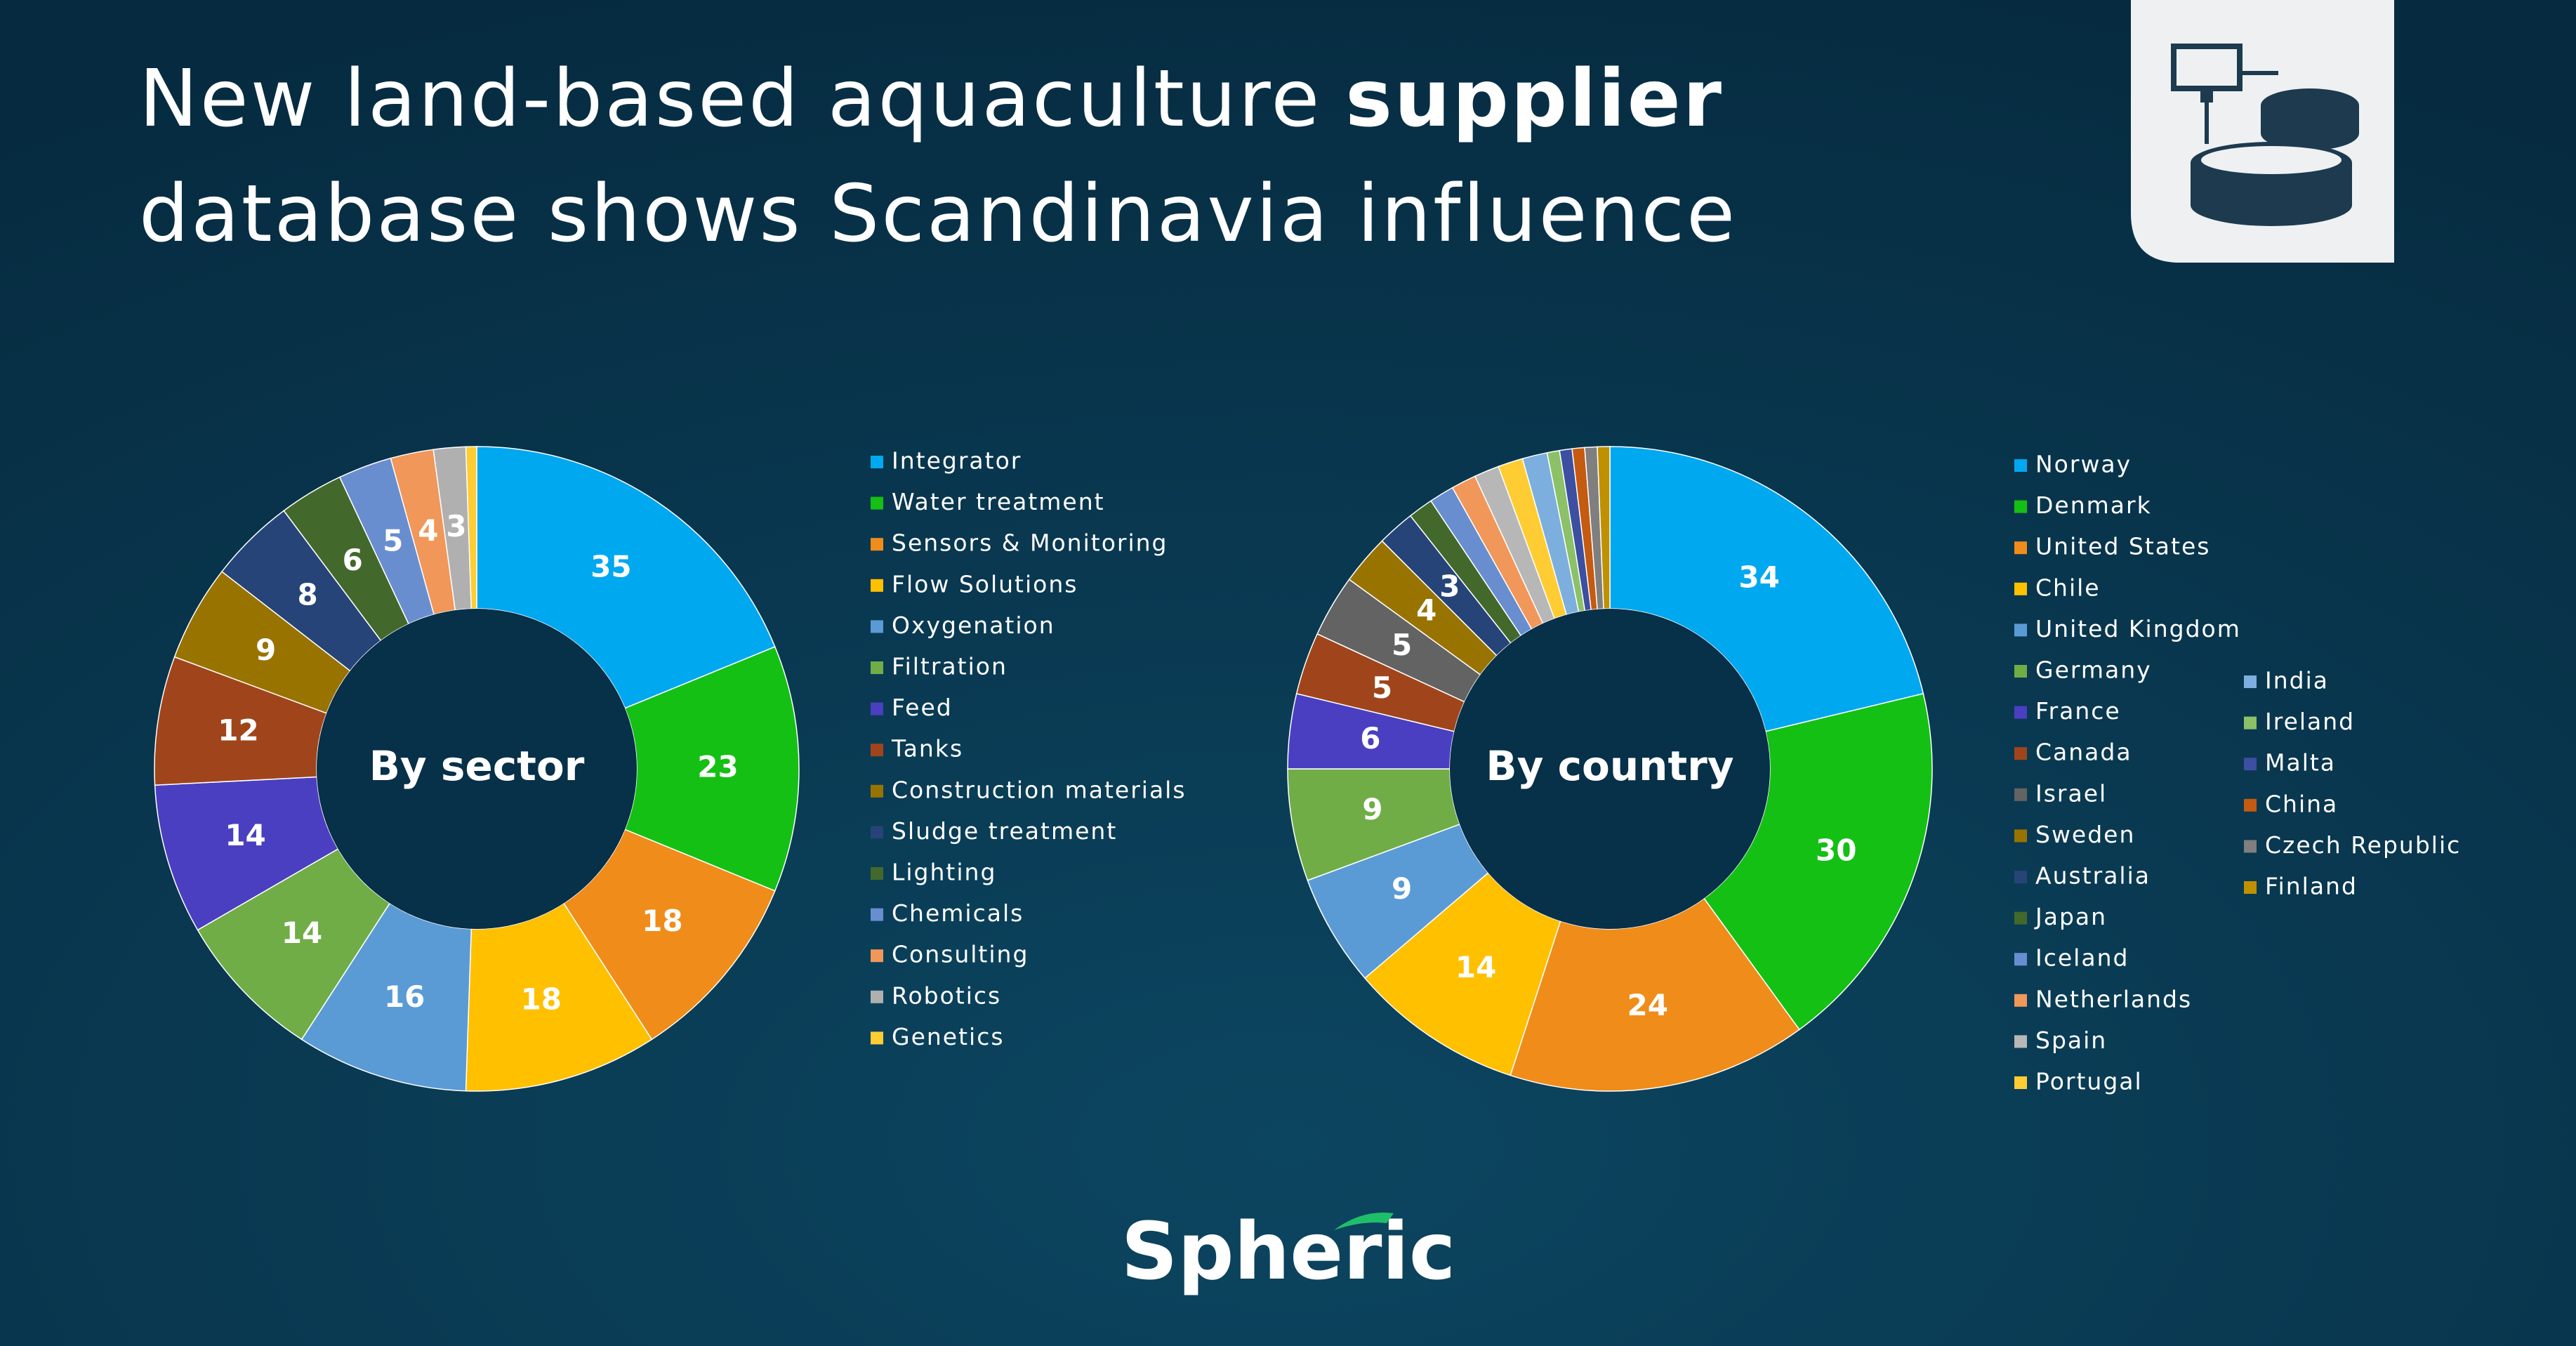  Describe the element at coordinates (960, 954) in the screenshot. I see `legend-label: Consulting` at that location.